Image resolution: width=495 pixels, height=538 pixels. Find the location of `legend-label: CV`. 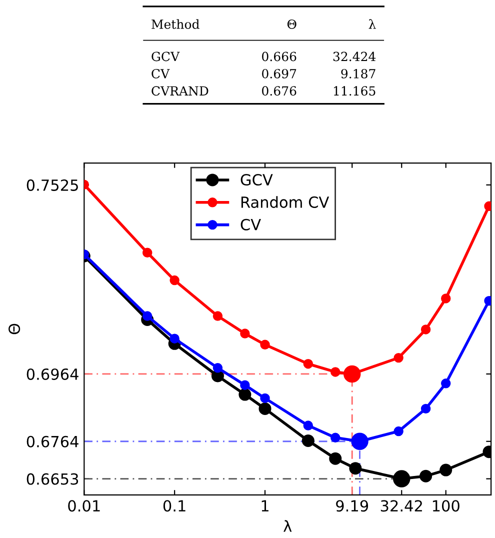

legend-label: CV is located at coordinates (250, 224).